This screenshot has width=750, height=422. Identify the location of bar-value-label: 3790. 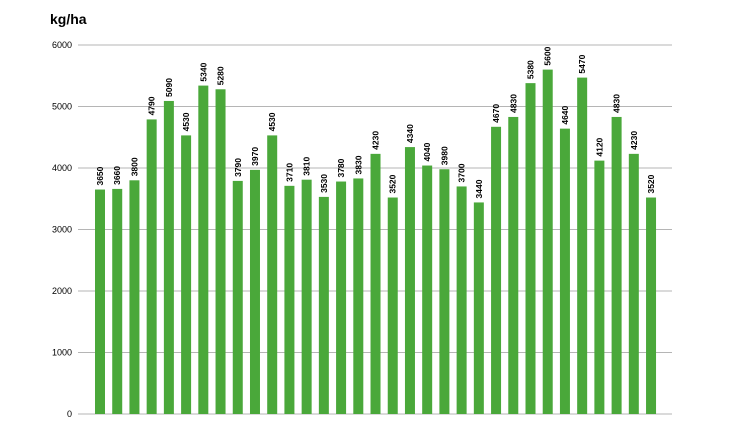
(238, 167).